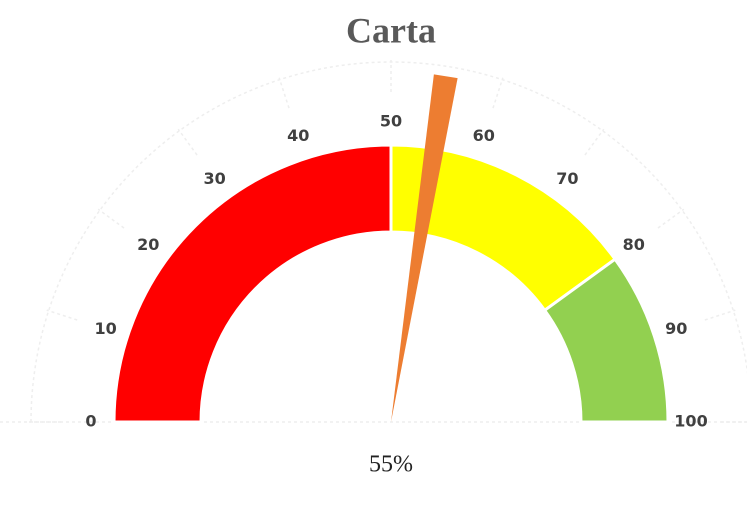 The width and height of the screenshot is (747, 509). I want to click on needle, so click(424, 248).